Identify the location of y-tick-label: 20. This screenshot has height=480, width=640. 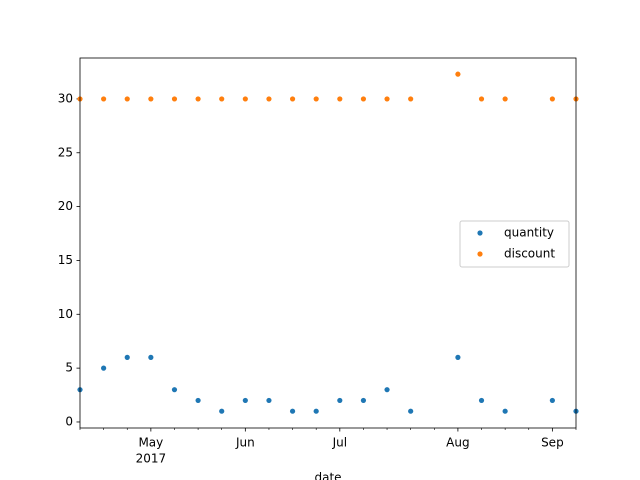
(65, 206).